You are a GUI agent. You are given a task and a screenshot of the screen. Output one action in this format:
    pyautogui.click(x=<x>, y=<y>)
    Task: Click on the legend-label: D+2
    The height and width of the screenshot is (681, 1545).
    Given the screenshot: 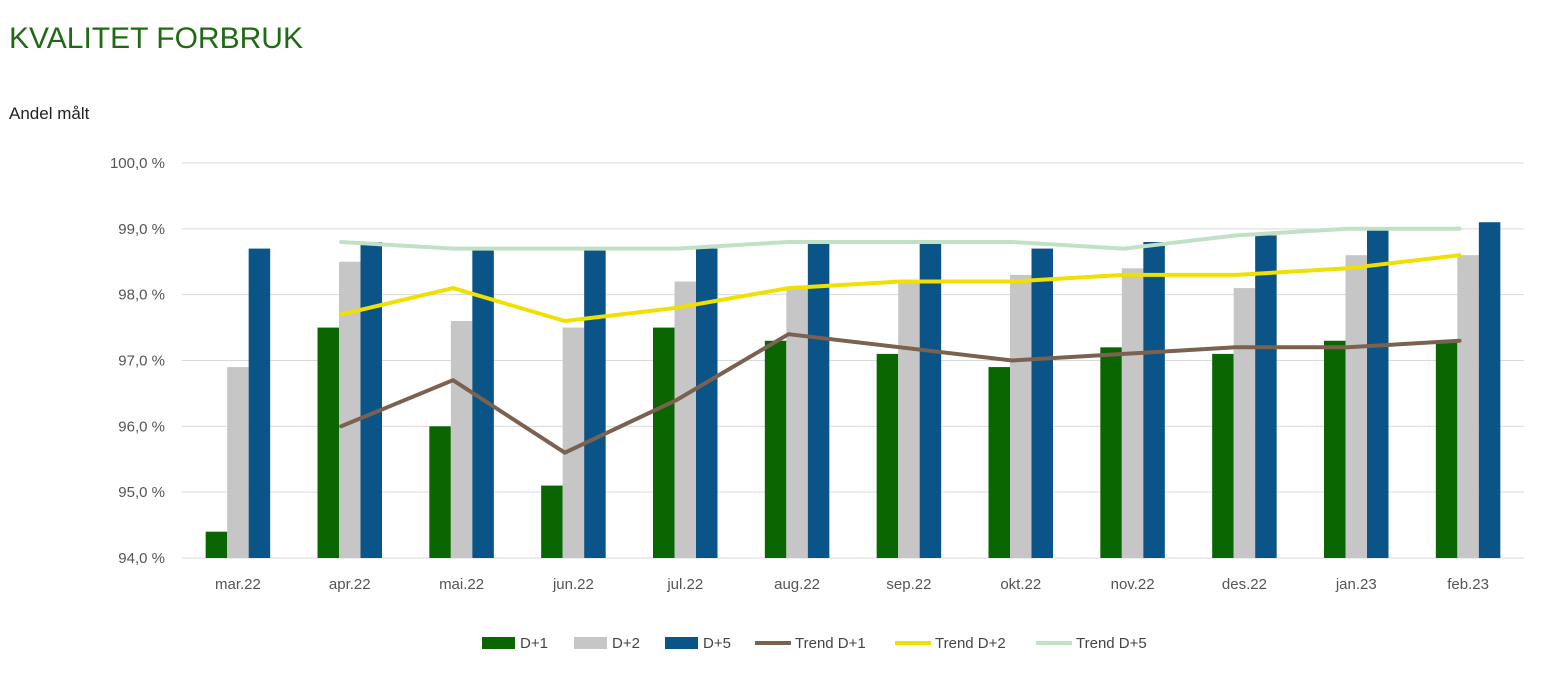 What is the action you would take?
    pyautogui.click(x=626, y=643)
    